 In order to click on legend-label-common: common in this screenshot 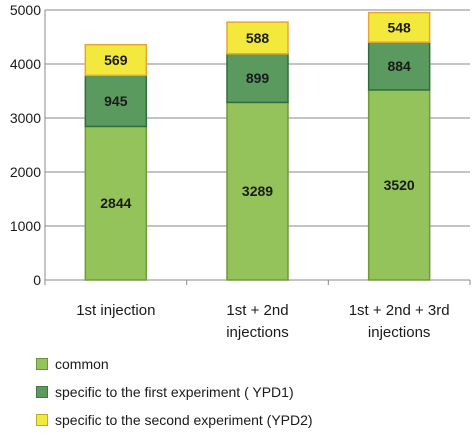, I will do `click(82, 364)`.